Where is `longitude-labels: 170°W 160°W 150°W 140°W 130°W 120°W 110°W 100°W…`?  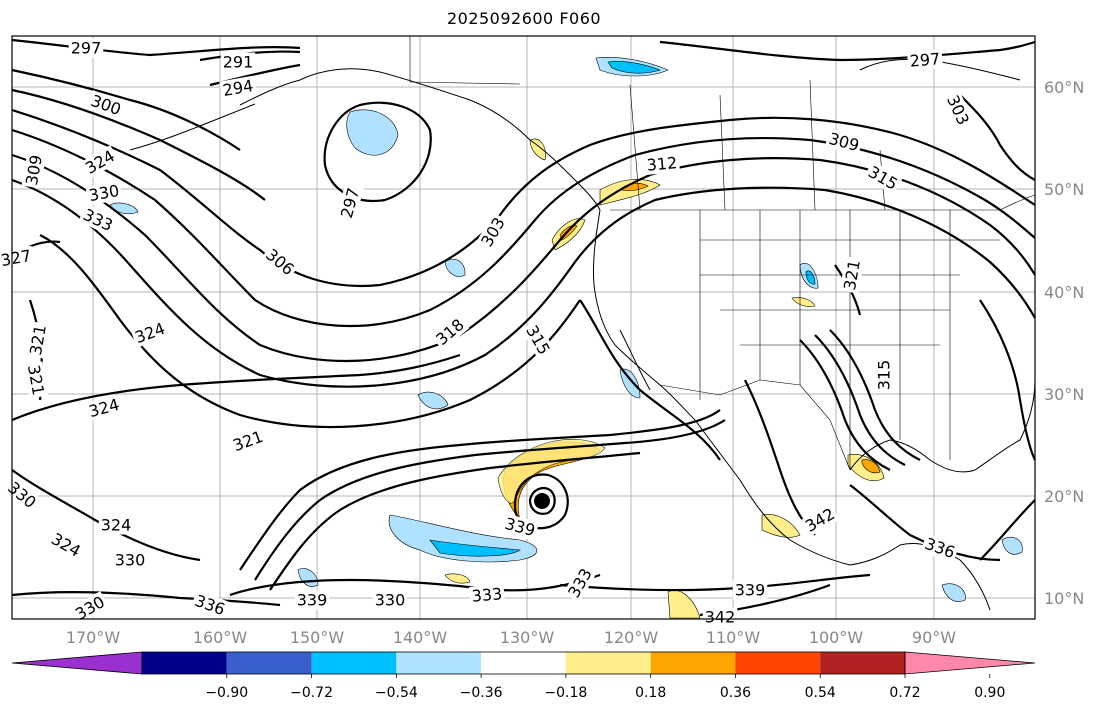
longitude-labels: 170°W 160°W 150°W 140°W 130°W 120°W 110°W 100°W… is located at coordinates (511, 637).